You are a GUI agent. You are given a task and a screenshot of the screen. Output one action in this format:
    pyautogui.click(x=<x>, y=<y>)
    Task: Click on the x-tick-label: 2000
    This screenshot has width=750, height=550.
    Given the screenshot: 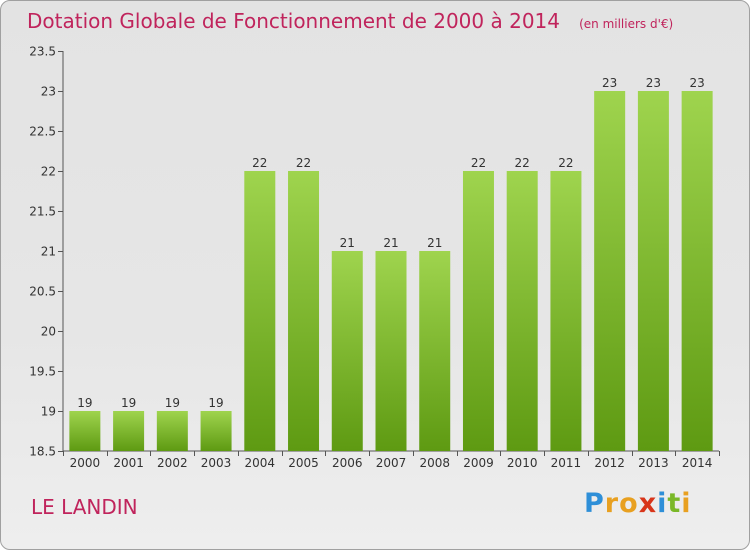 What is the action you would take?
    pyautogui.click(x=85, y=463)
    